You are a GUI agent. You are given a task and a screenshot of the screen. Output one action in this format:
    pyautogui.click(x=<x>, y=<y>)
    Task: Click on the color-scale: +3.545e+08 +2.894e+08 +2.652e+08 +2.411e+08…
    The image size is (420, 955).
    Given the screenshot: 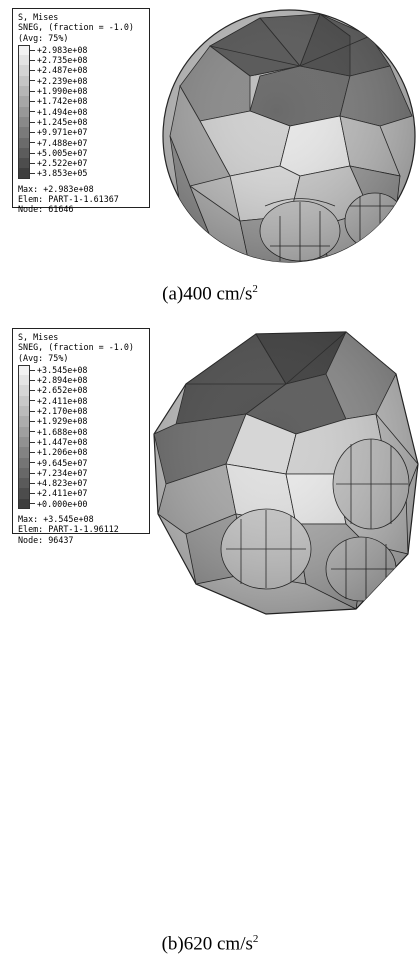 What is the action you would take?
    pyautogui.click(x=81, y=437)
    